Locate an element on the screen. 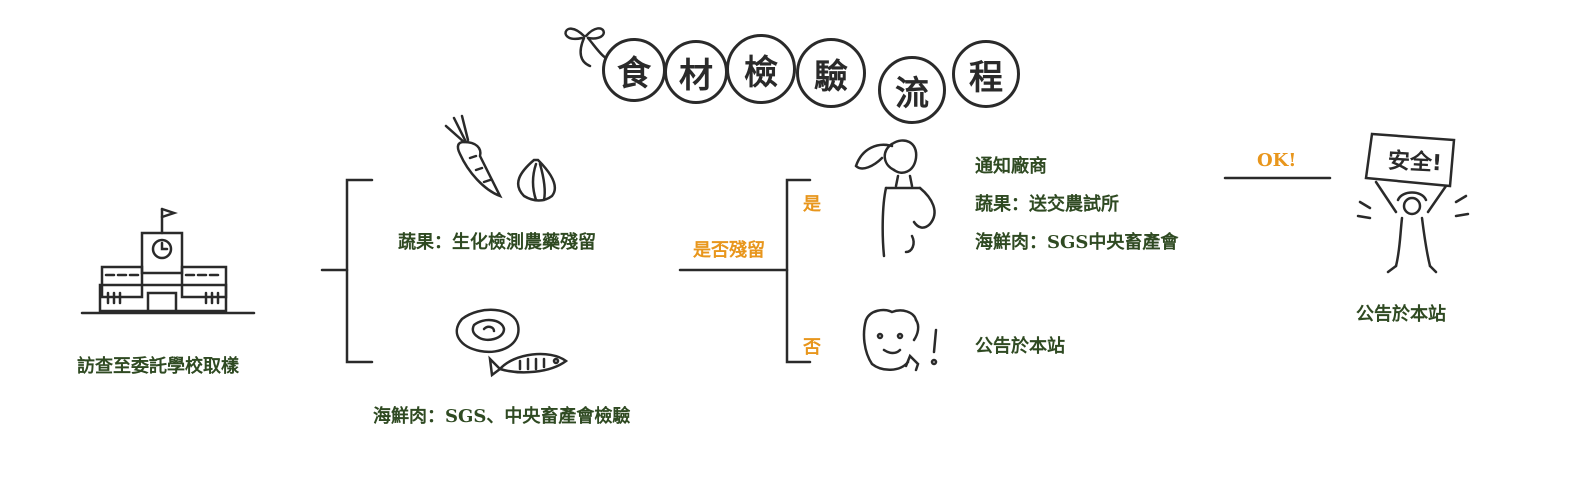 The width and height of the screenshot is (1584, 477). ok-label: OK! is located at coordinates (1277, 160).